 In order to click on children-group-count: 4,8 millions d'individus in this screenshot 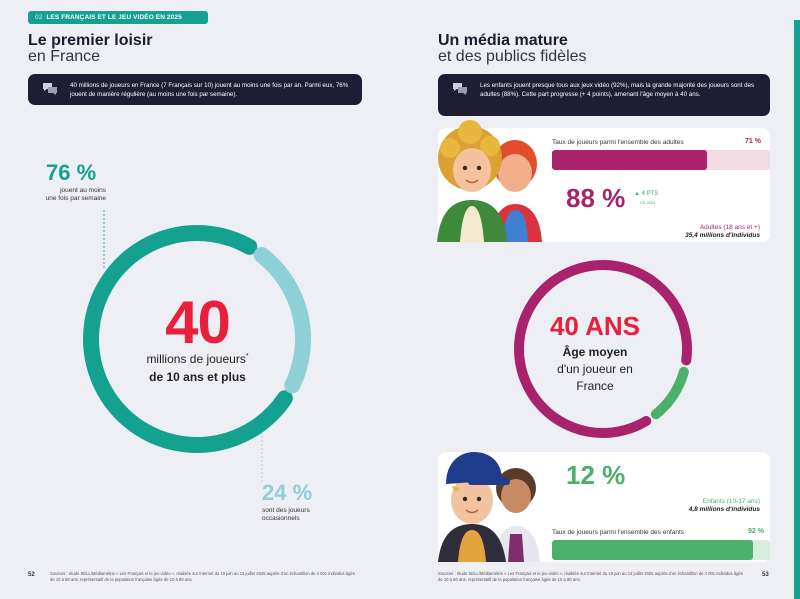, I will do `click(724, 509)`.